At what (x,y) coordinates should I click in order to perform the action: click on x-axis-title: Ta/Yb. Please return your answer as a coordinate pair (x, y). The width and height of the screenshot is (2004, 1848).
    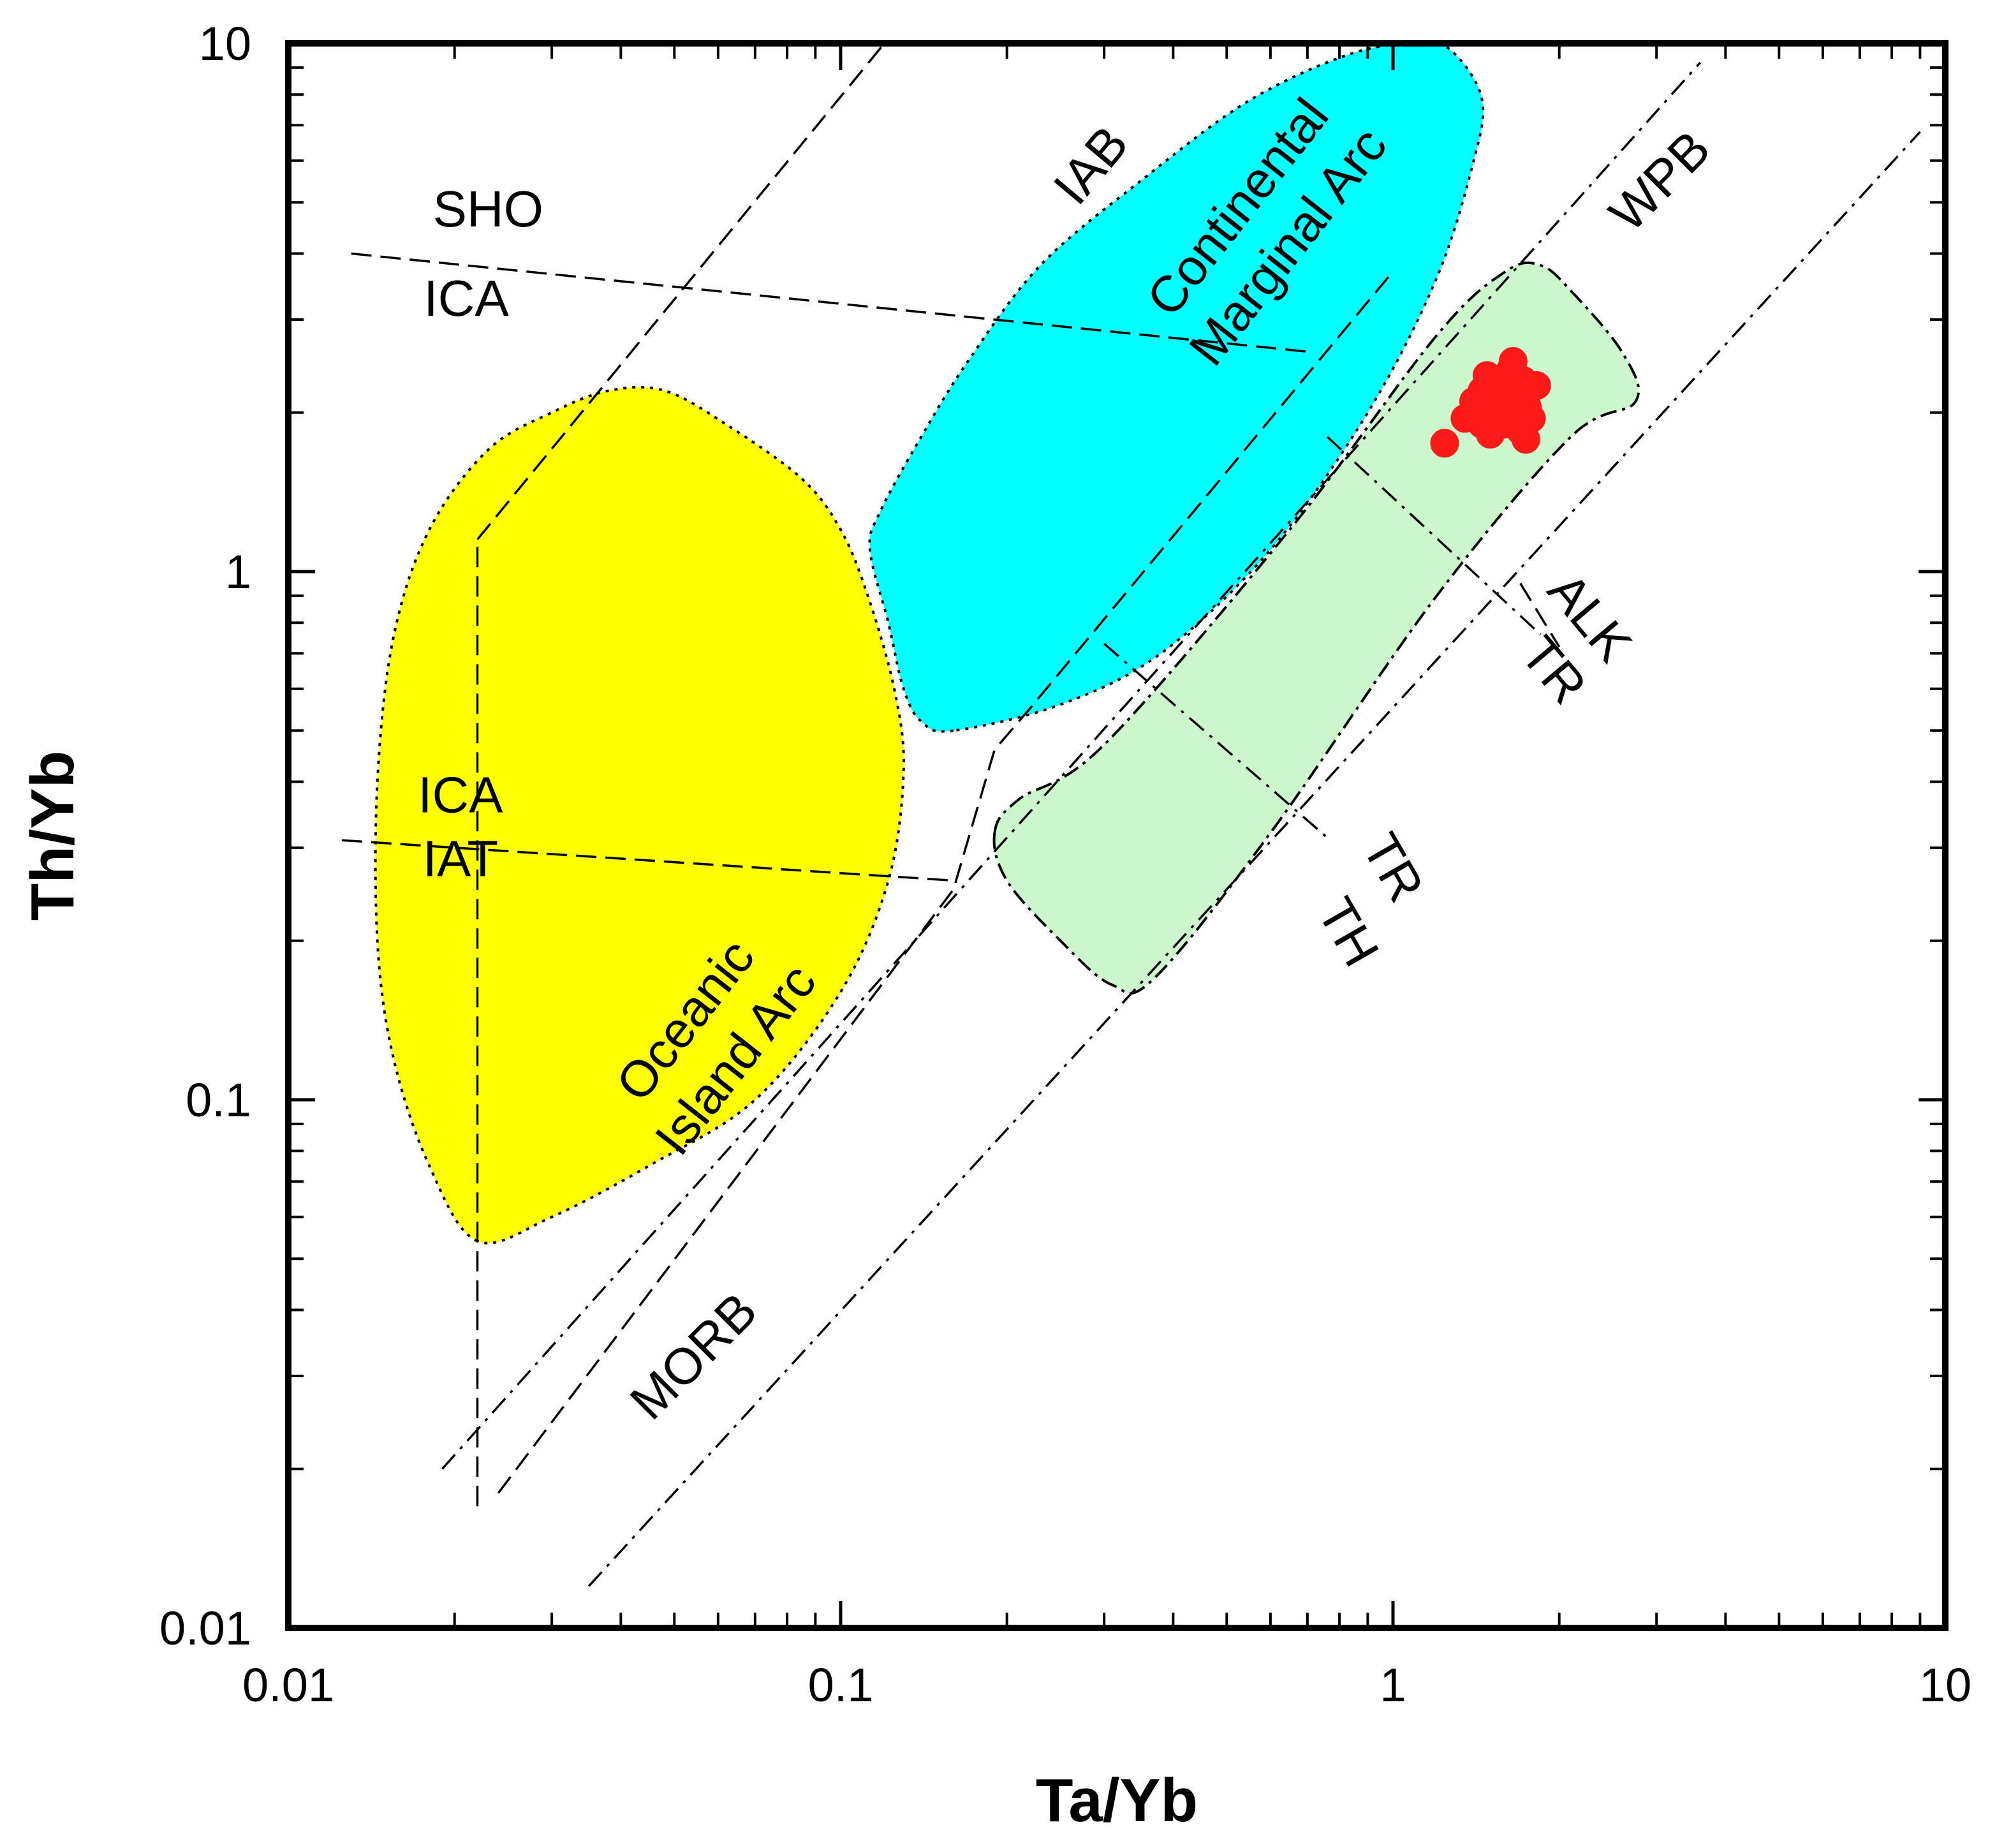
    Looking at the image, I should click on (1117, 1800).